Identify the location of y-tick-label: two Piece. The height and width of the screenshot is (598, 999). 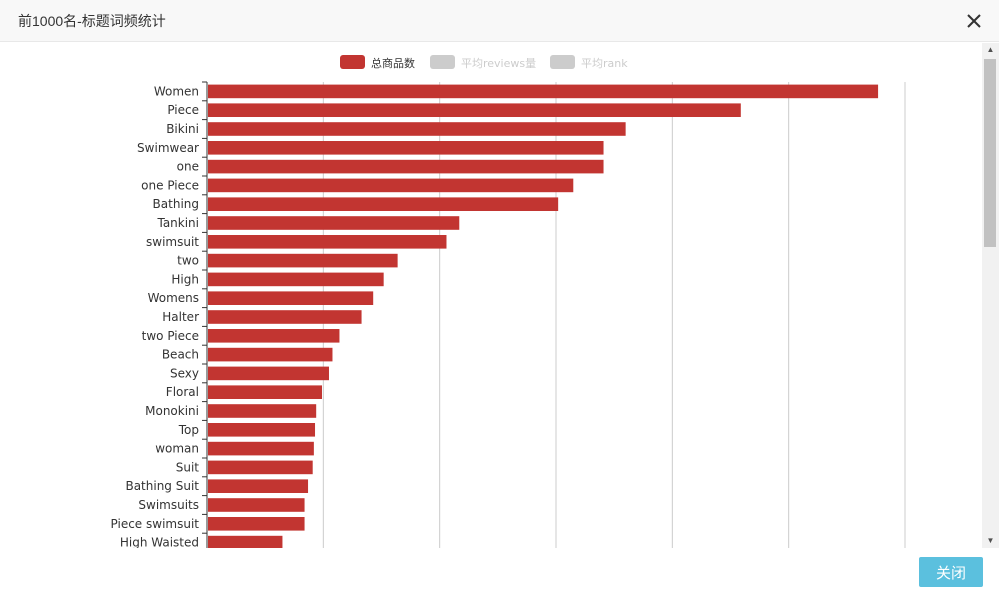
(170, 336).